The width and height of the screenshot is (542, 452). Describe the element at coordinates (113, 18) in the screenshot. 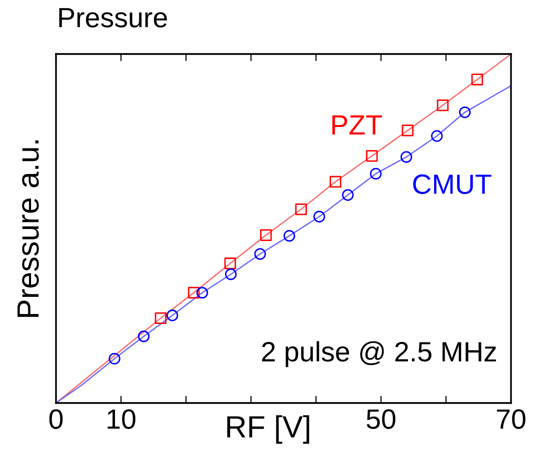

I see `chart-title: Pressure` at that location.